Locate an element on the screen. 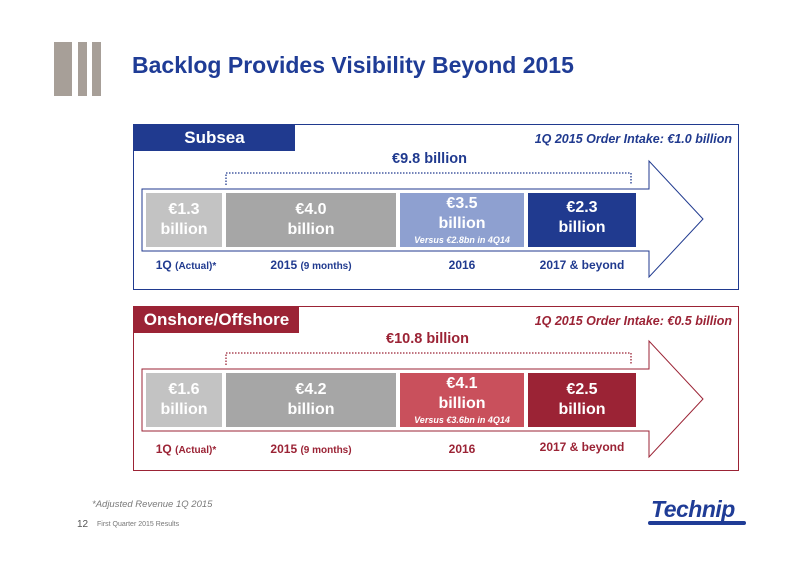 The image size is (800, 565). onshore-offshore-arrow is located at coordinates (422, 399).